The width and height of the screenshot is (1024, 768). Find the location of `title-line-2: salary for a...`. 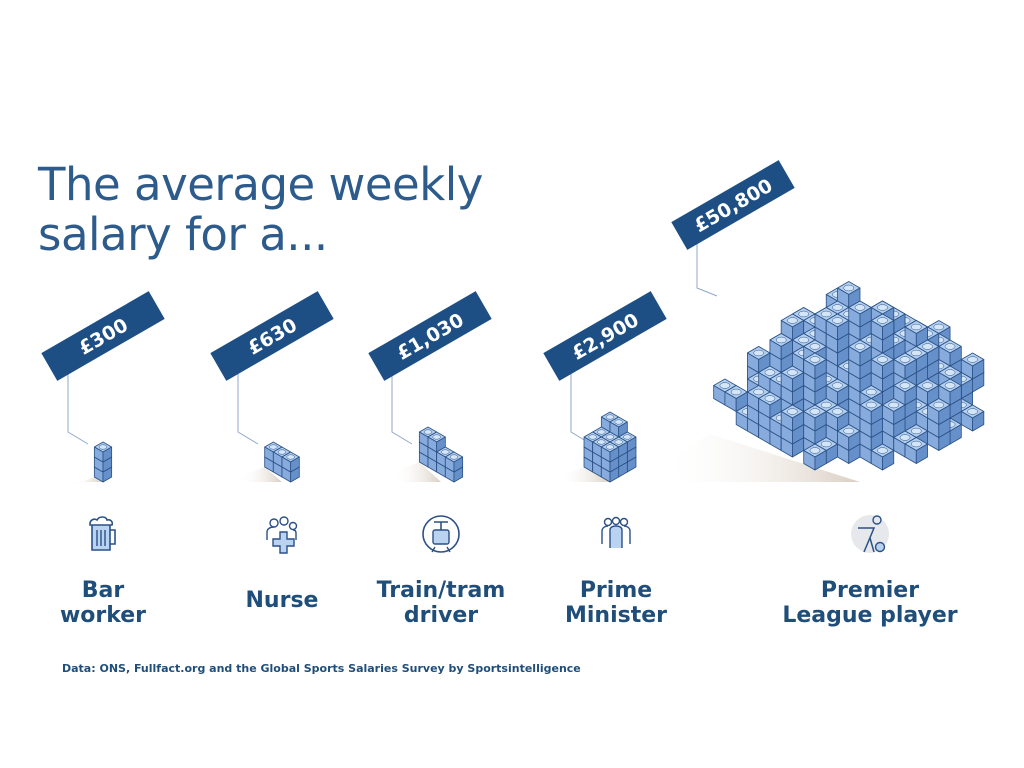

title-line-2: salary for a... is located at coordinates (183, 234).